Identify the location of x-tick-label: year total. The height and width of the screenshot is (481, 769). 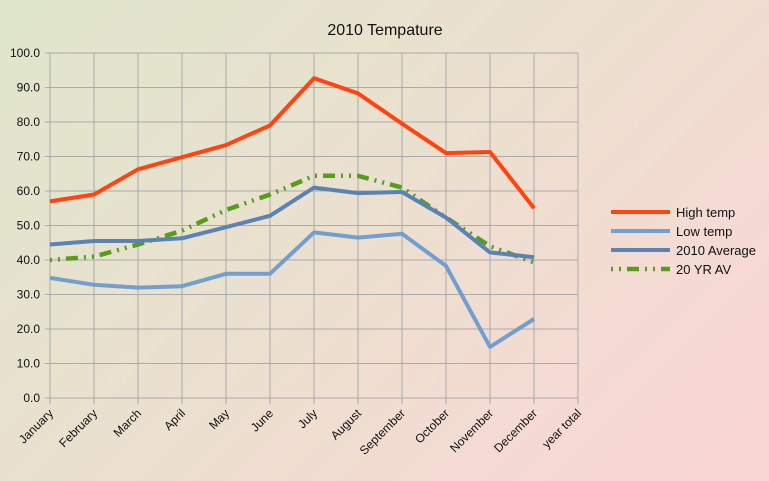
(561, 428).